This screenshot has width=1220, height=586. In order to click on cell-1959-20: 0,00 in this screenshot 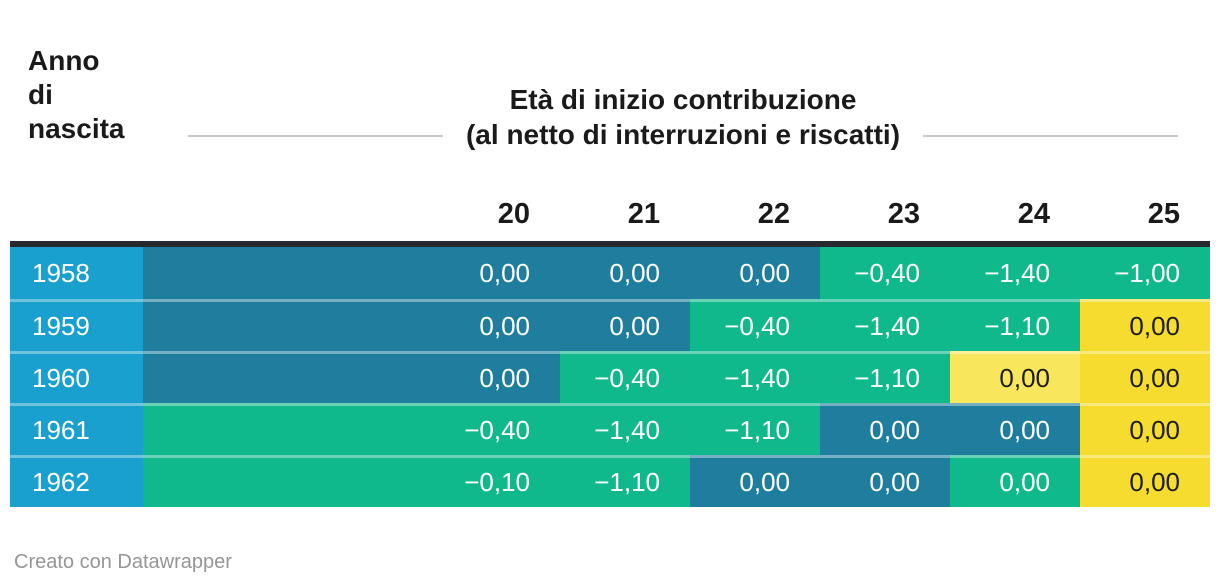, I will do `click(351, 325)`.